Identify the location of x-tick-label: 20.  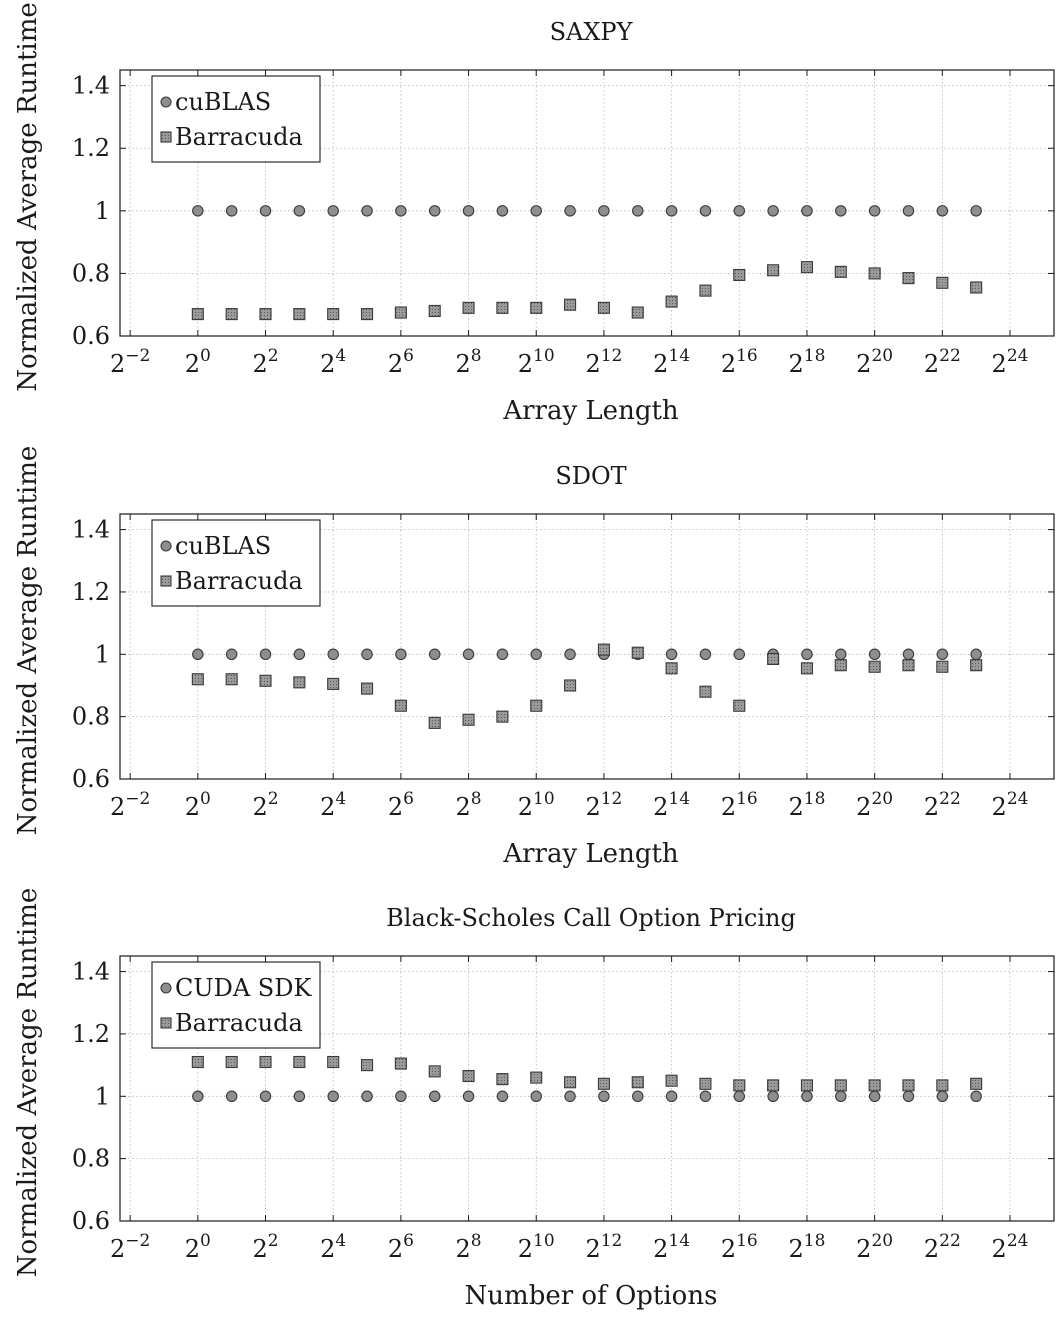
(198, 362).